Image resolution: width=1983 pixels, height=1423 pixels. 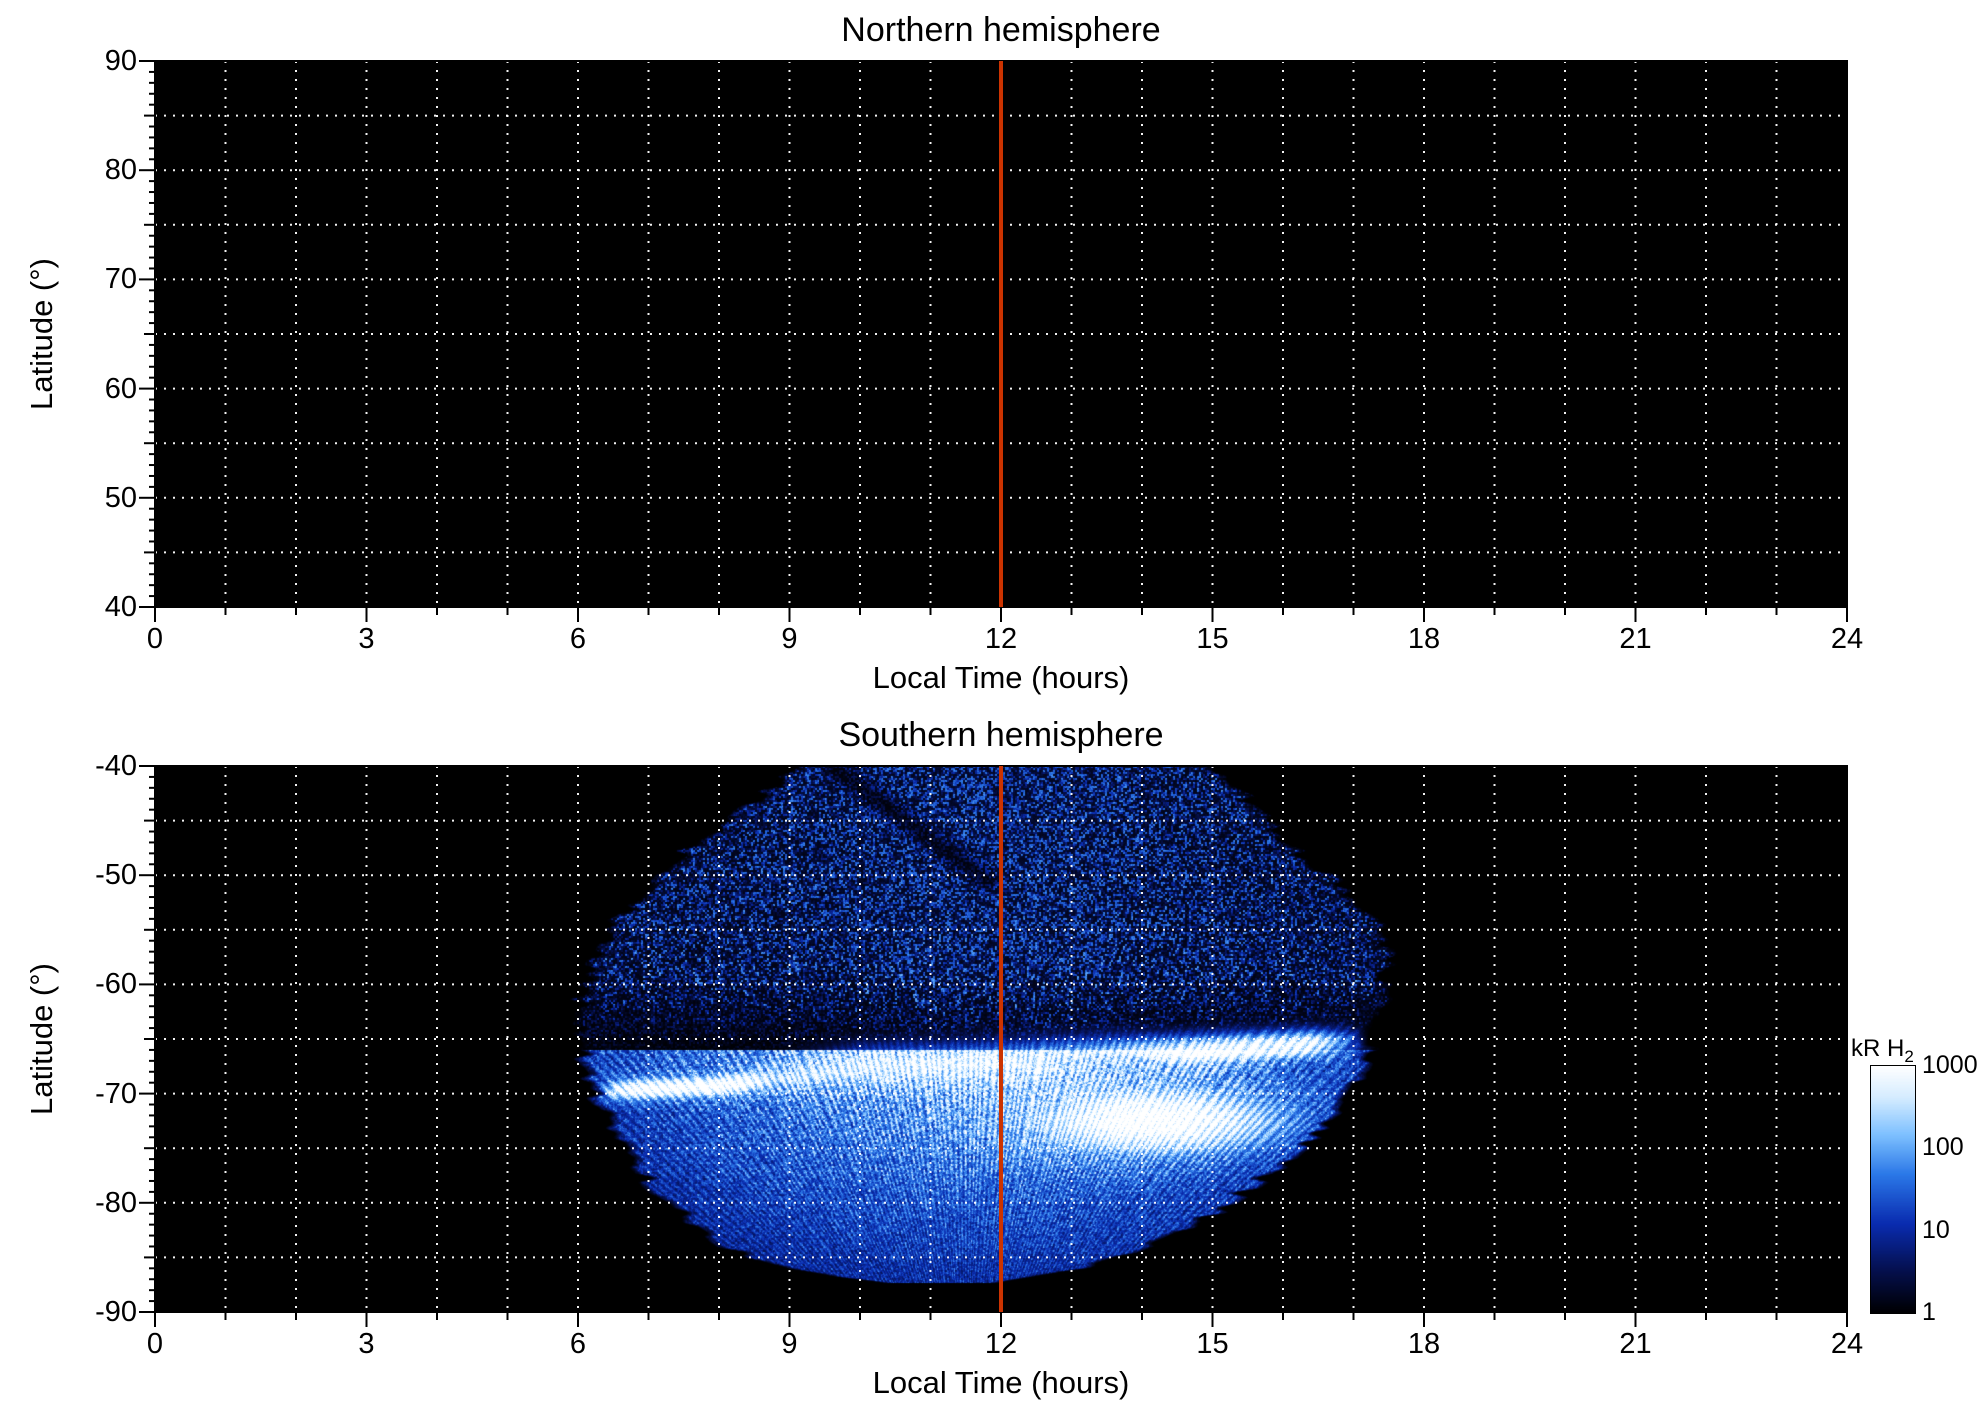 What do you see at coordinates (1212, 1344) in the screenshot?
I see `south-x-tick-label: 15` at bounding box center [1212, 1344].